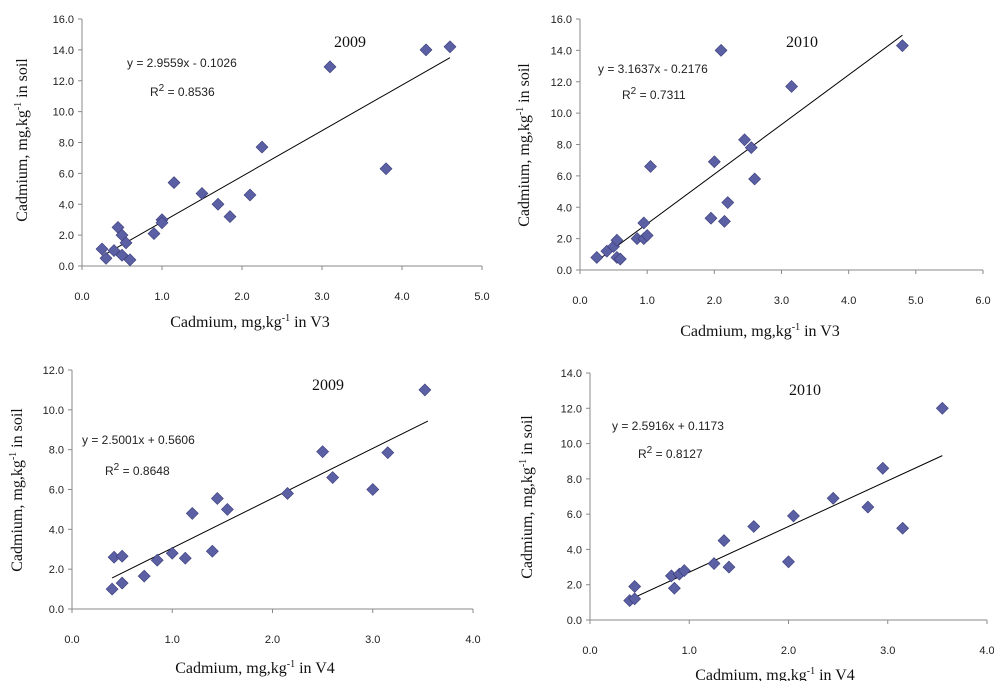  What do you see at coordinates (760, 331) in the screenshot?
I see `x-axis-label: Cadmium, mg,kg-1 in V3` at bounding box center [760, 331].